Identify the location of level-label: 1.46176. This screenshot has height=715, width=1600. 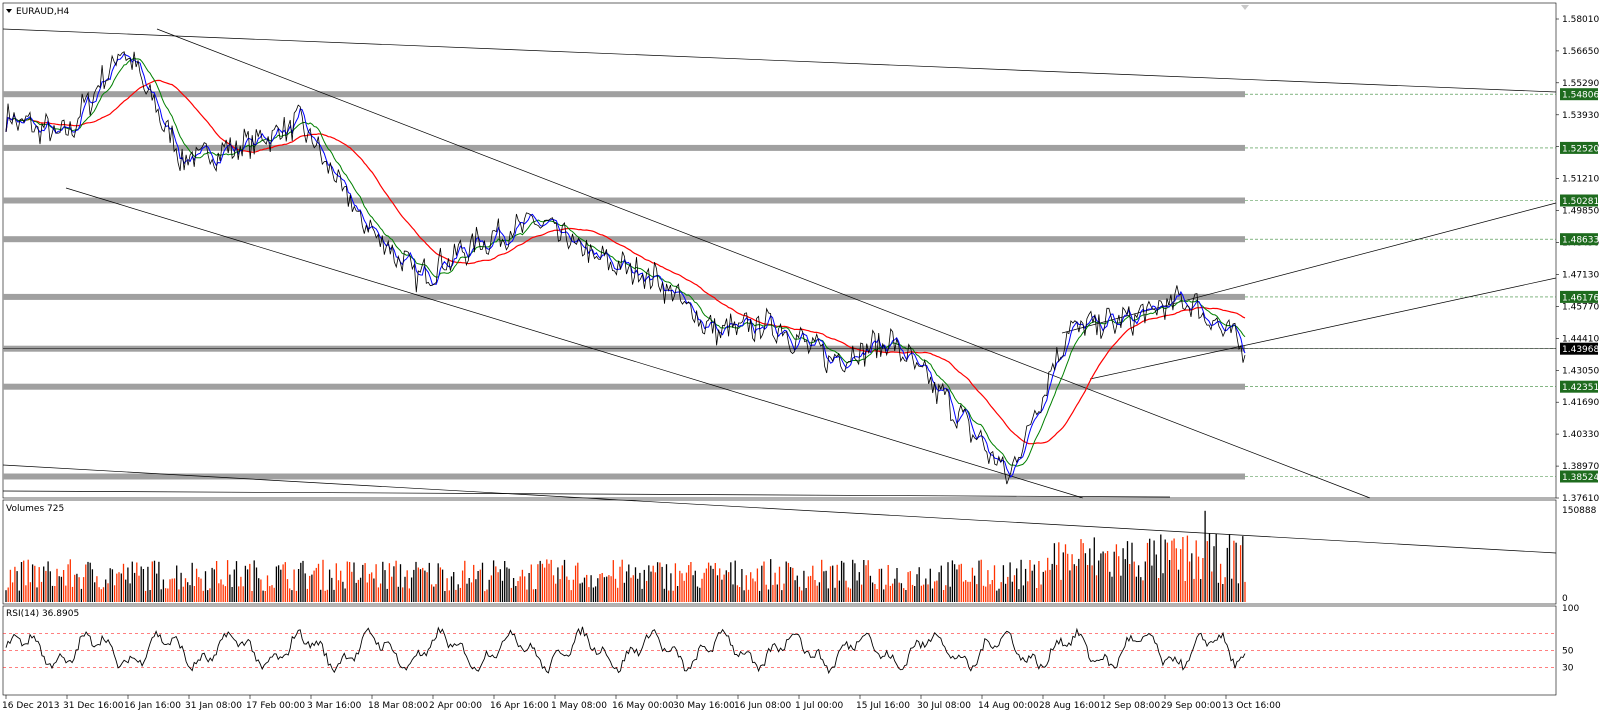
(1580, 298).